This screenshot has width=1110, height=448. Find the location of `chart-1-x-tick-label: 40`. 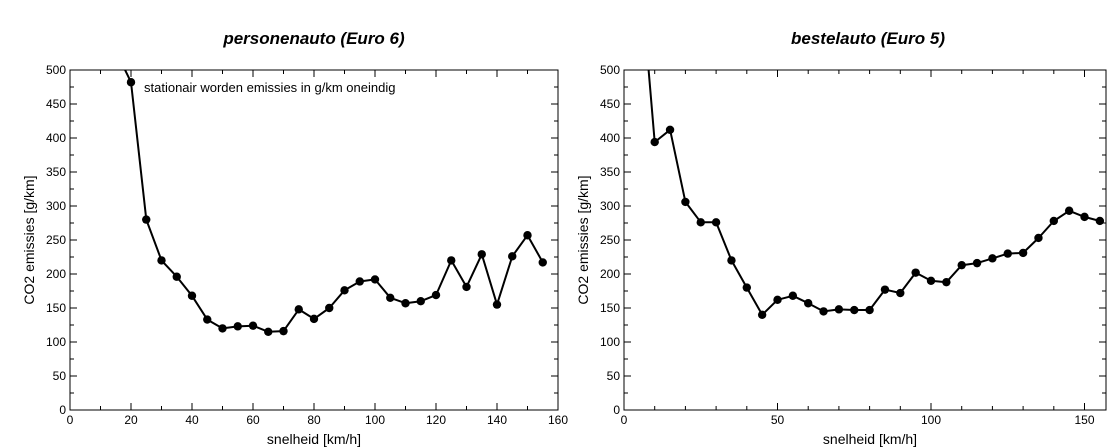

chart-1-x-tick-label: 40 is located at coordinates (192, 420).